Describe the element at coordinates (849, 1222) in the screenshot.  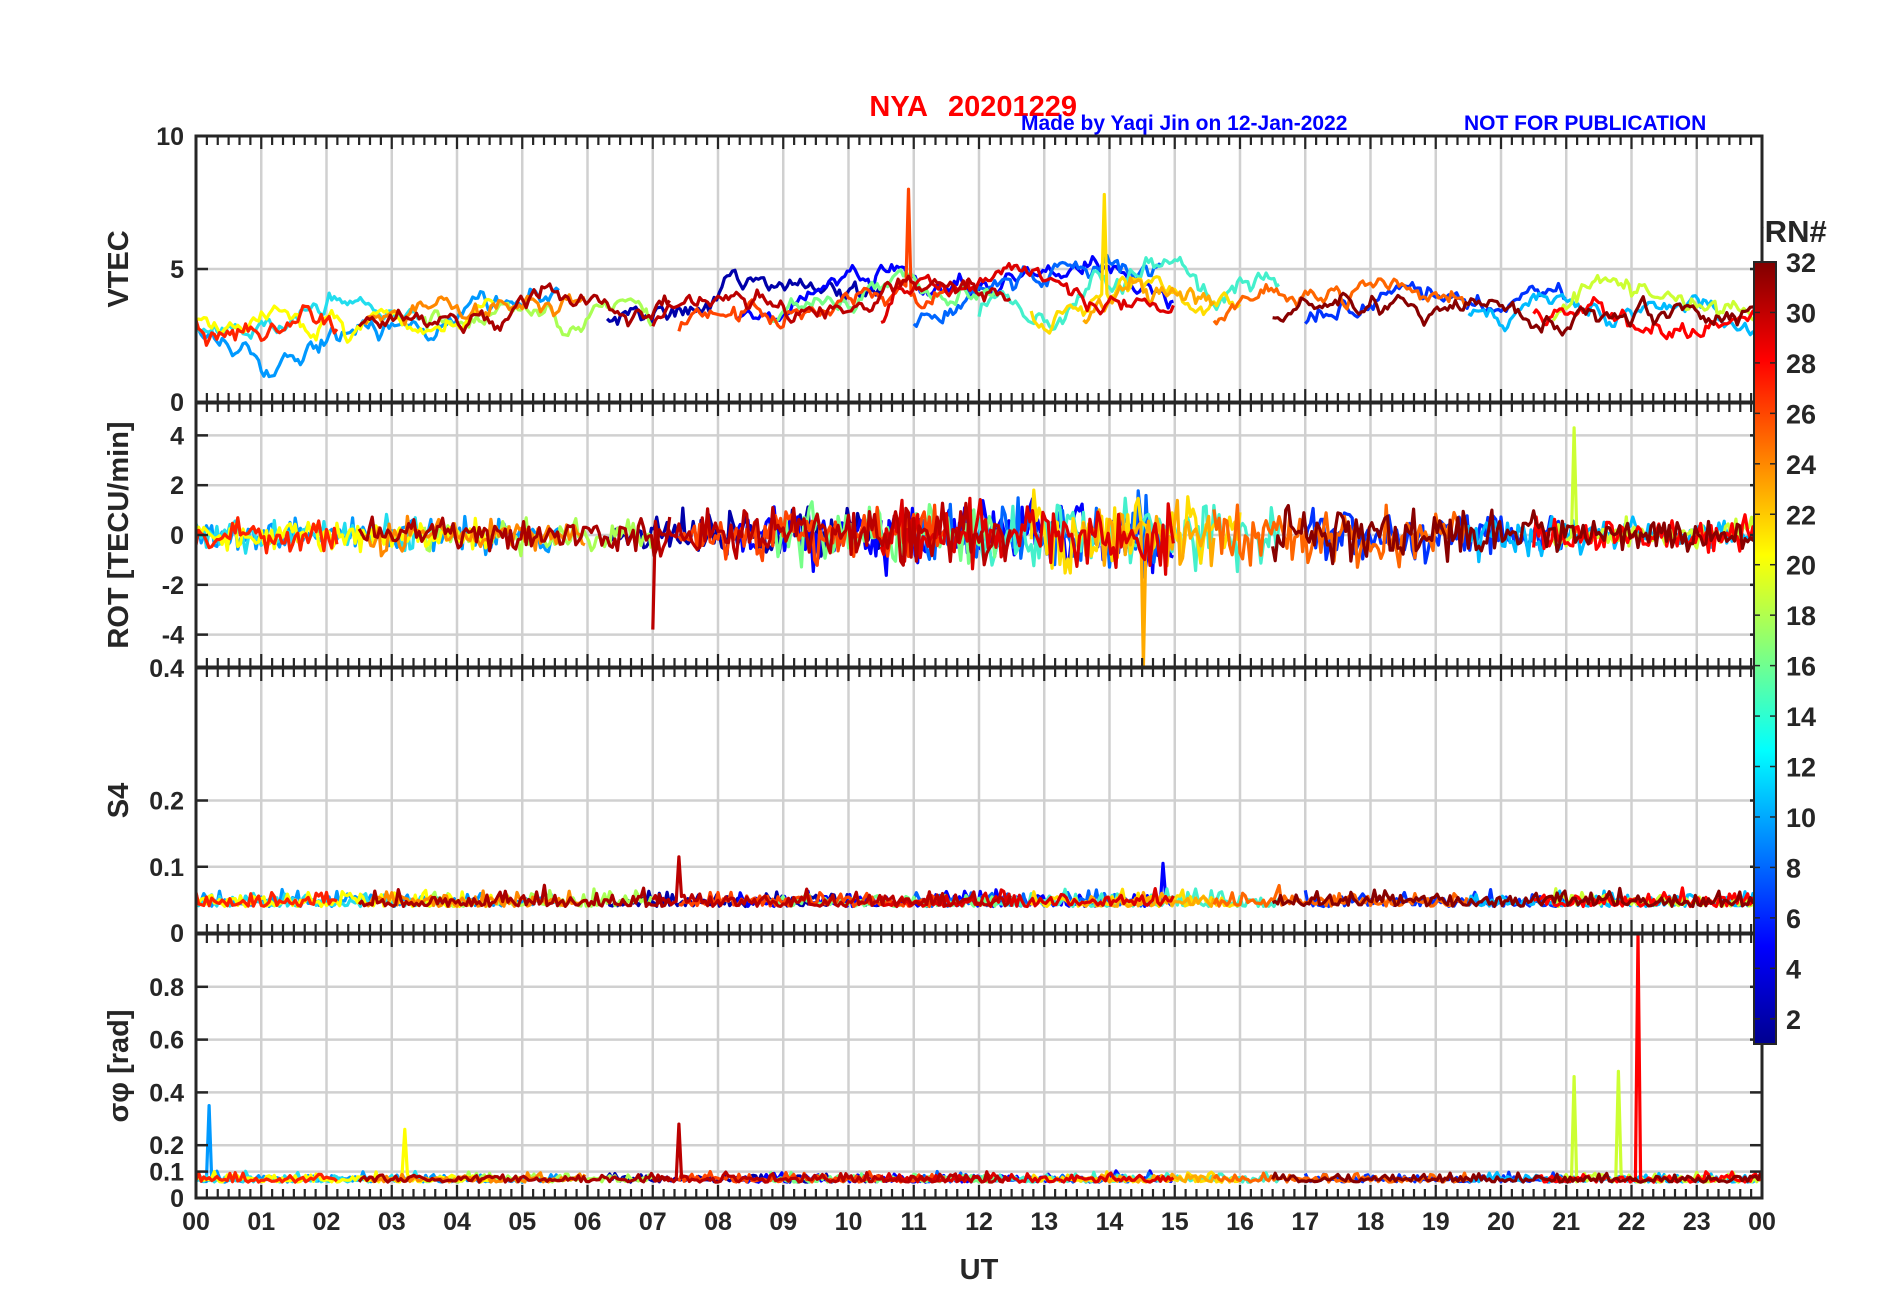
I see `x-tick-label: 10` at that location.